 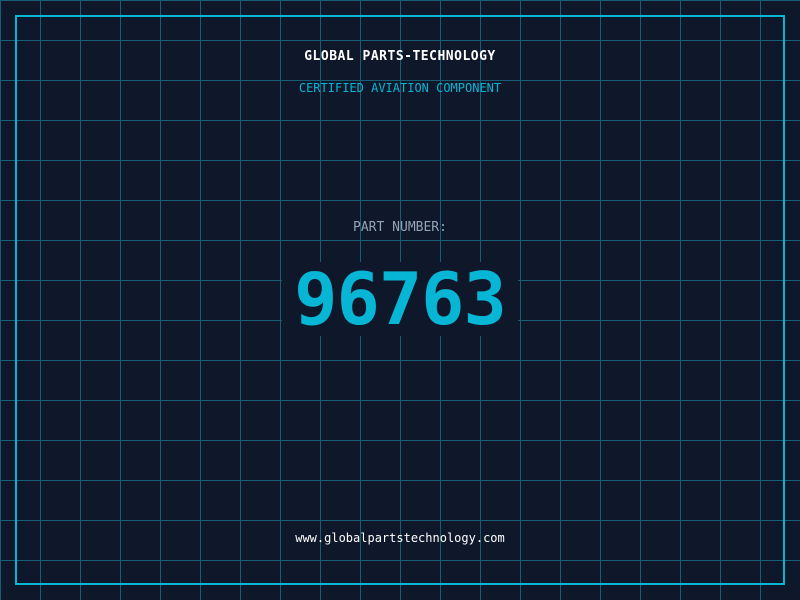 I want to click on certification-subtitle: CERTIFIED AVIATION COMPONENT, so click(x=400, y=88).